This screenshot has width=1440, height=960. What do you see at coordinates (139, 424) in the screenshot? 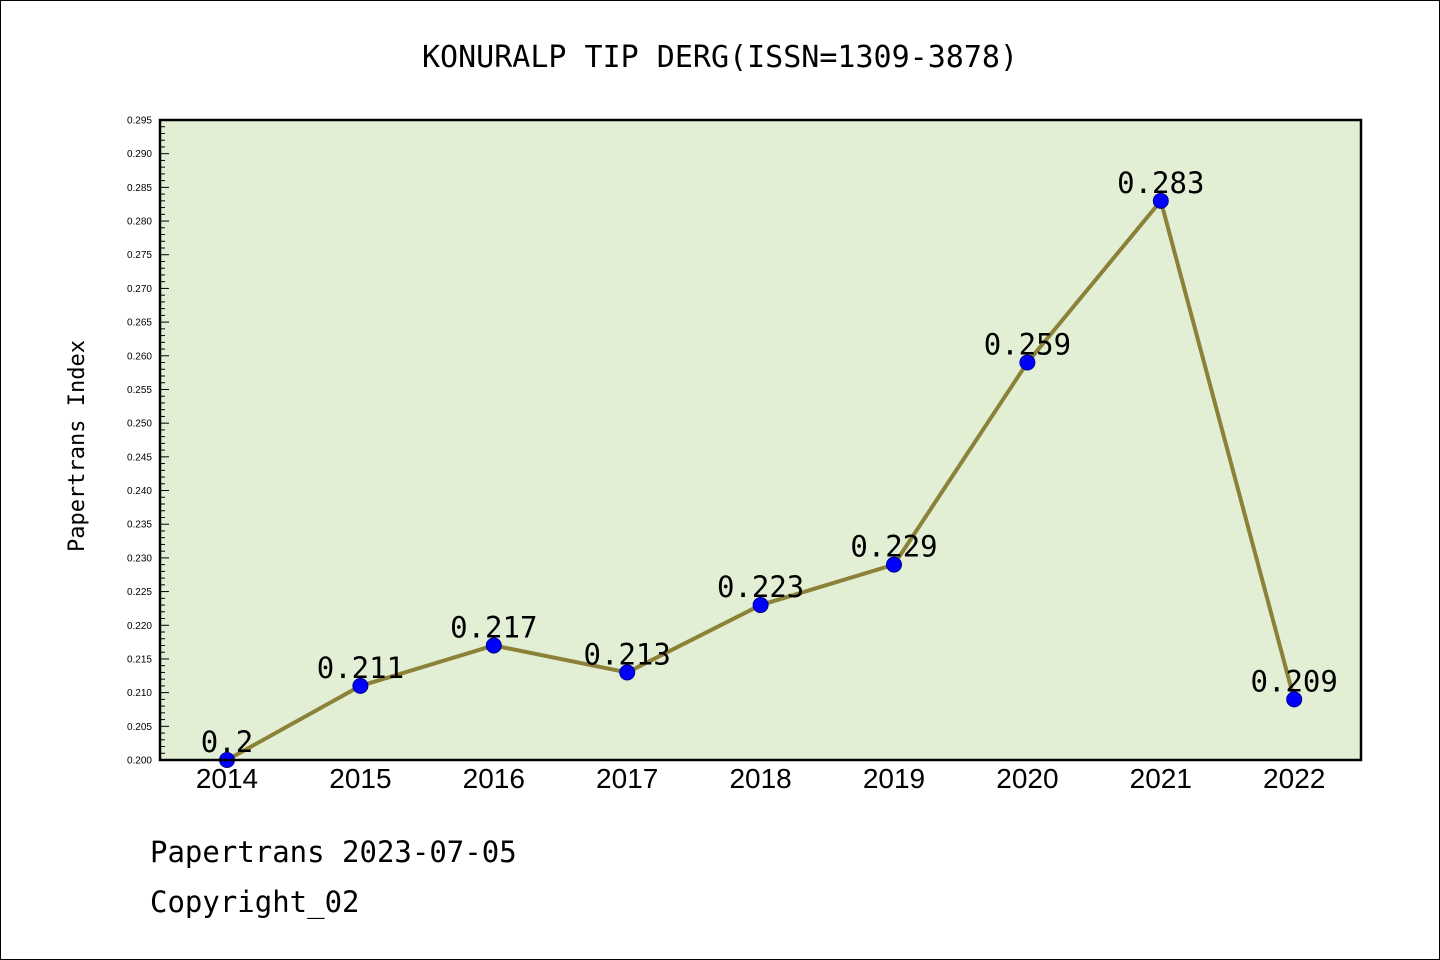
I see `y-tick-label: 0.250` at bounding box center [139, 424].